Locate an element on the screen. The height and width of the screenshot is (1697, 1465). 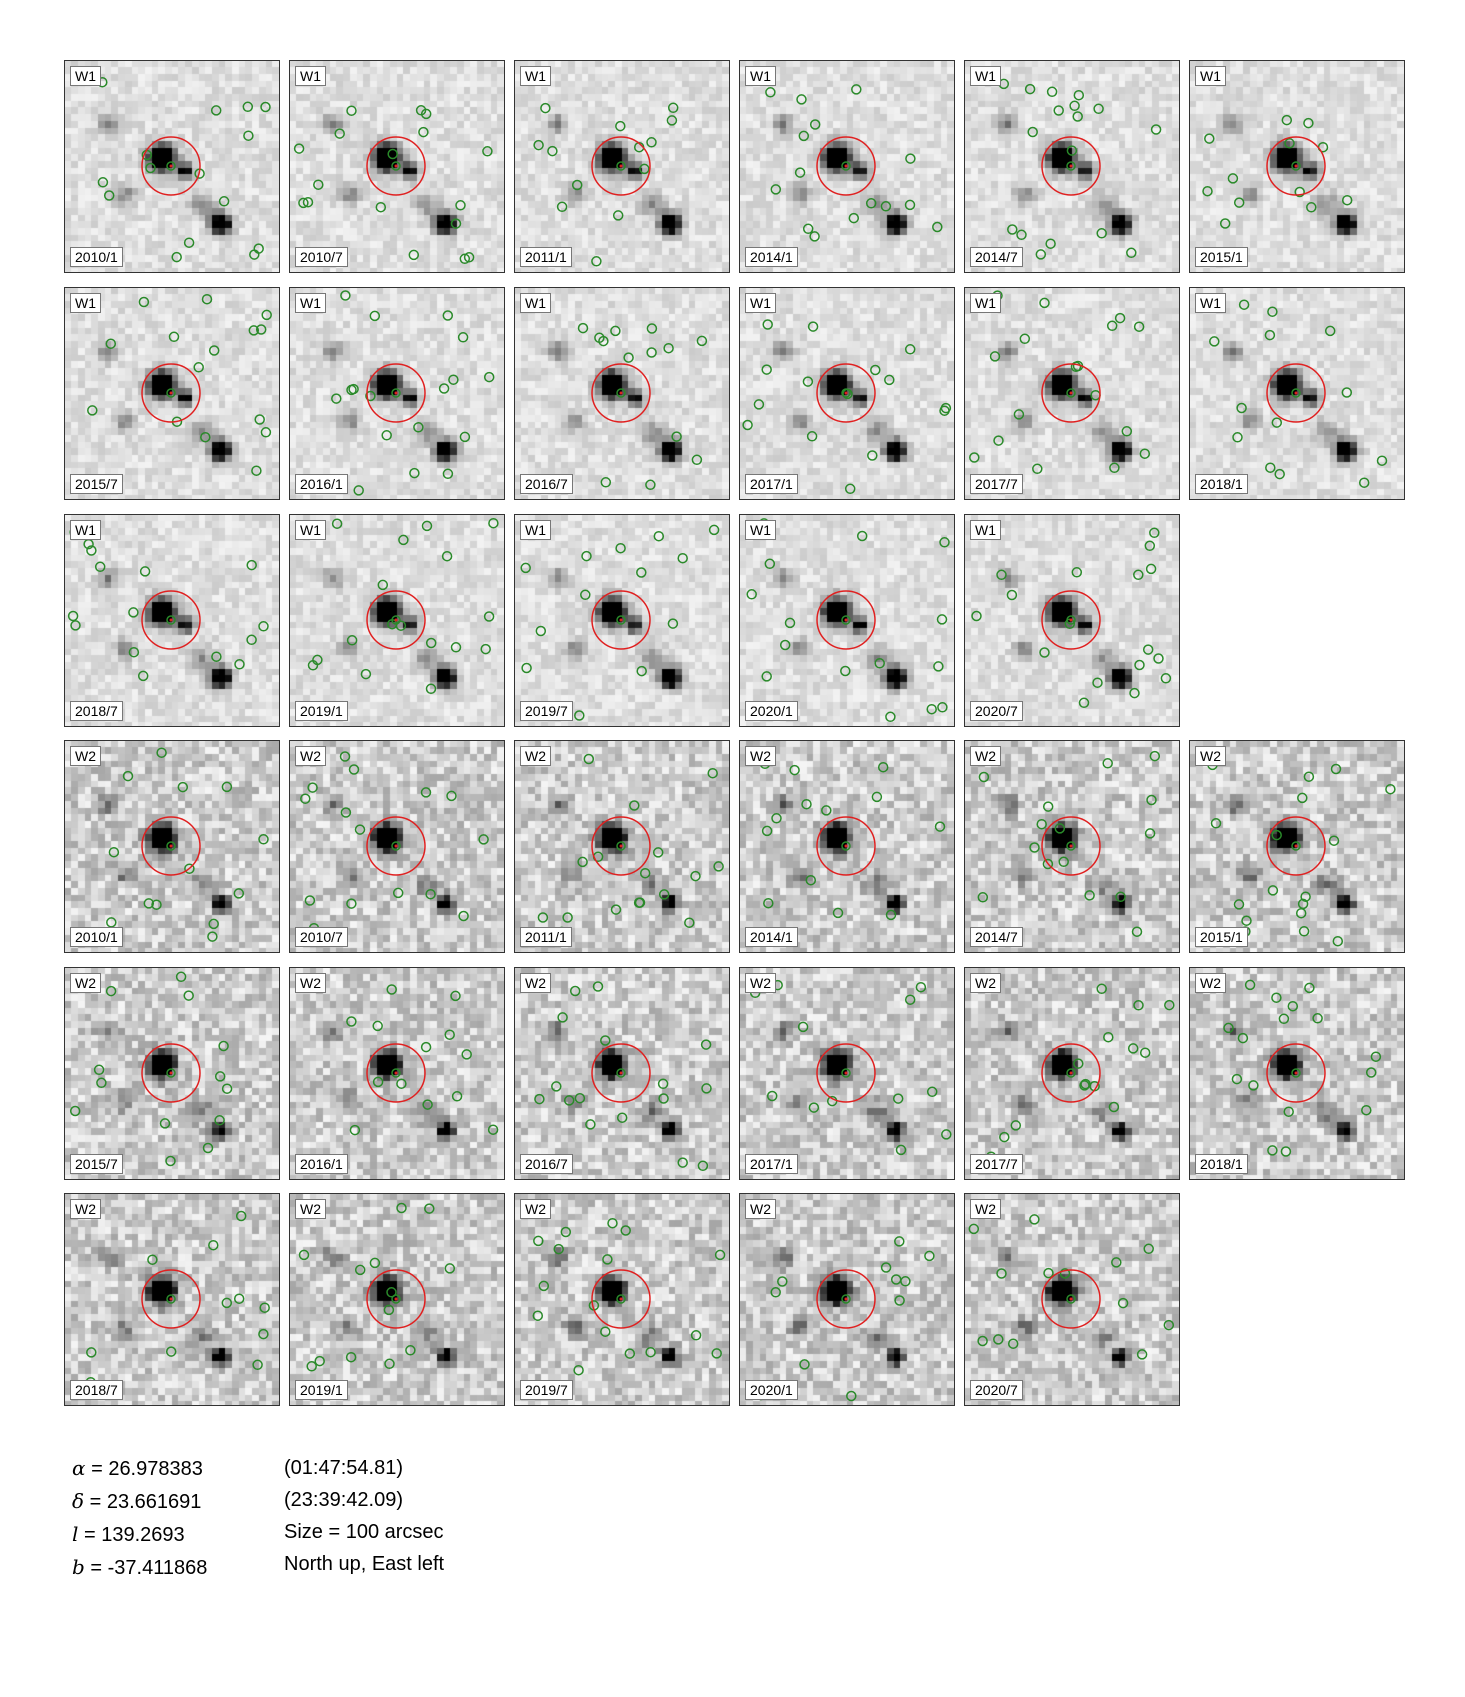
cutout-panel: W2 2011/1 is located at coordinates (622, 846).